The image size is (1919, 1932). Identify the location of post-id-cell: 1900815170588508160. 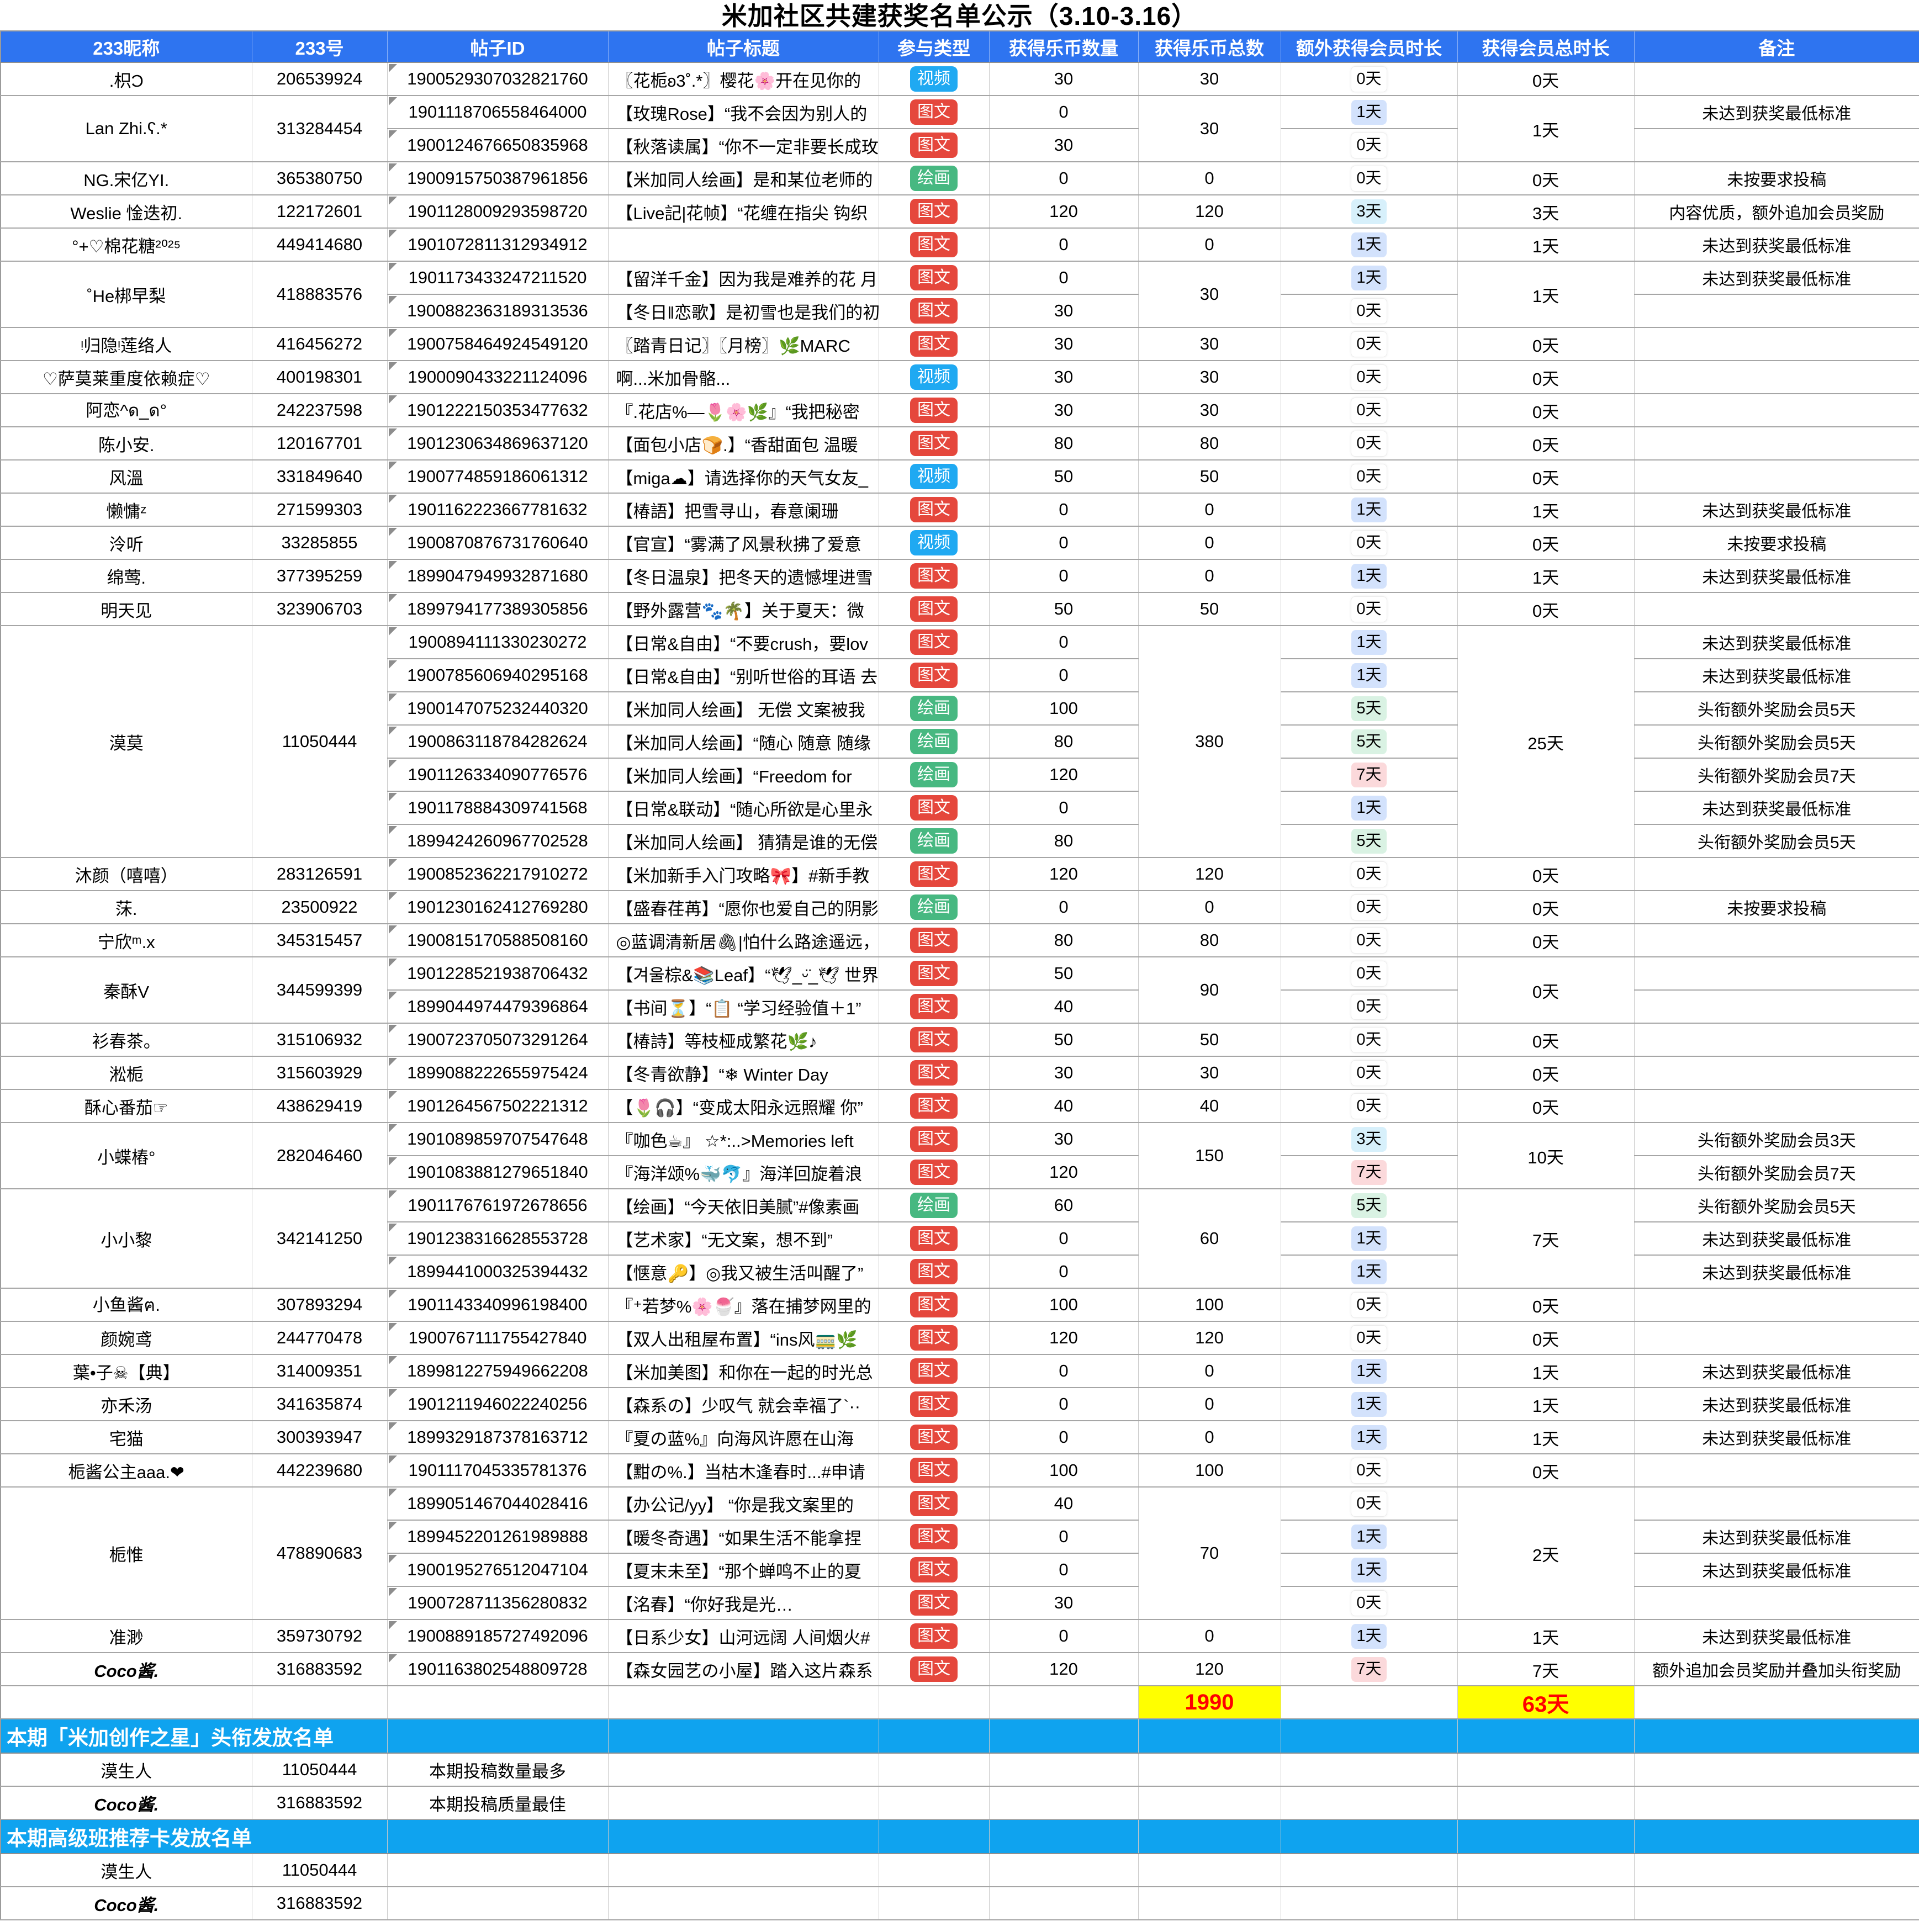
(498, 940).